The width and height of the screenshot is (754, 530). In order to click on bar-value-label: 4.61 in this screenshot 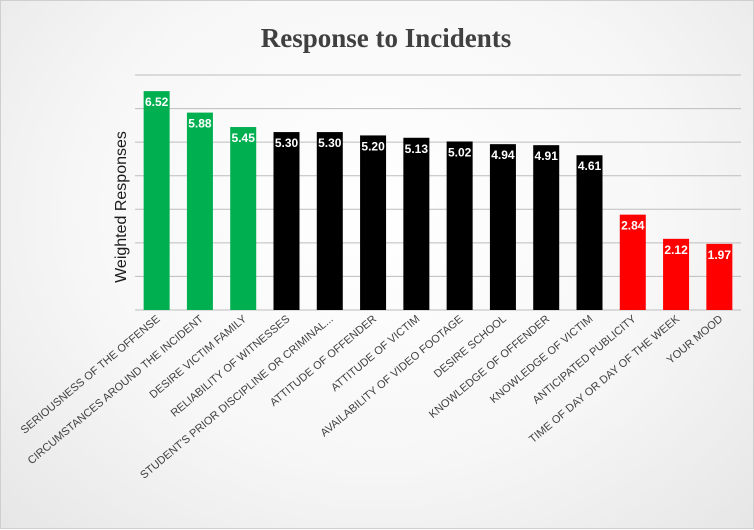, I will do `click(590, 166)`.